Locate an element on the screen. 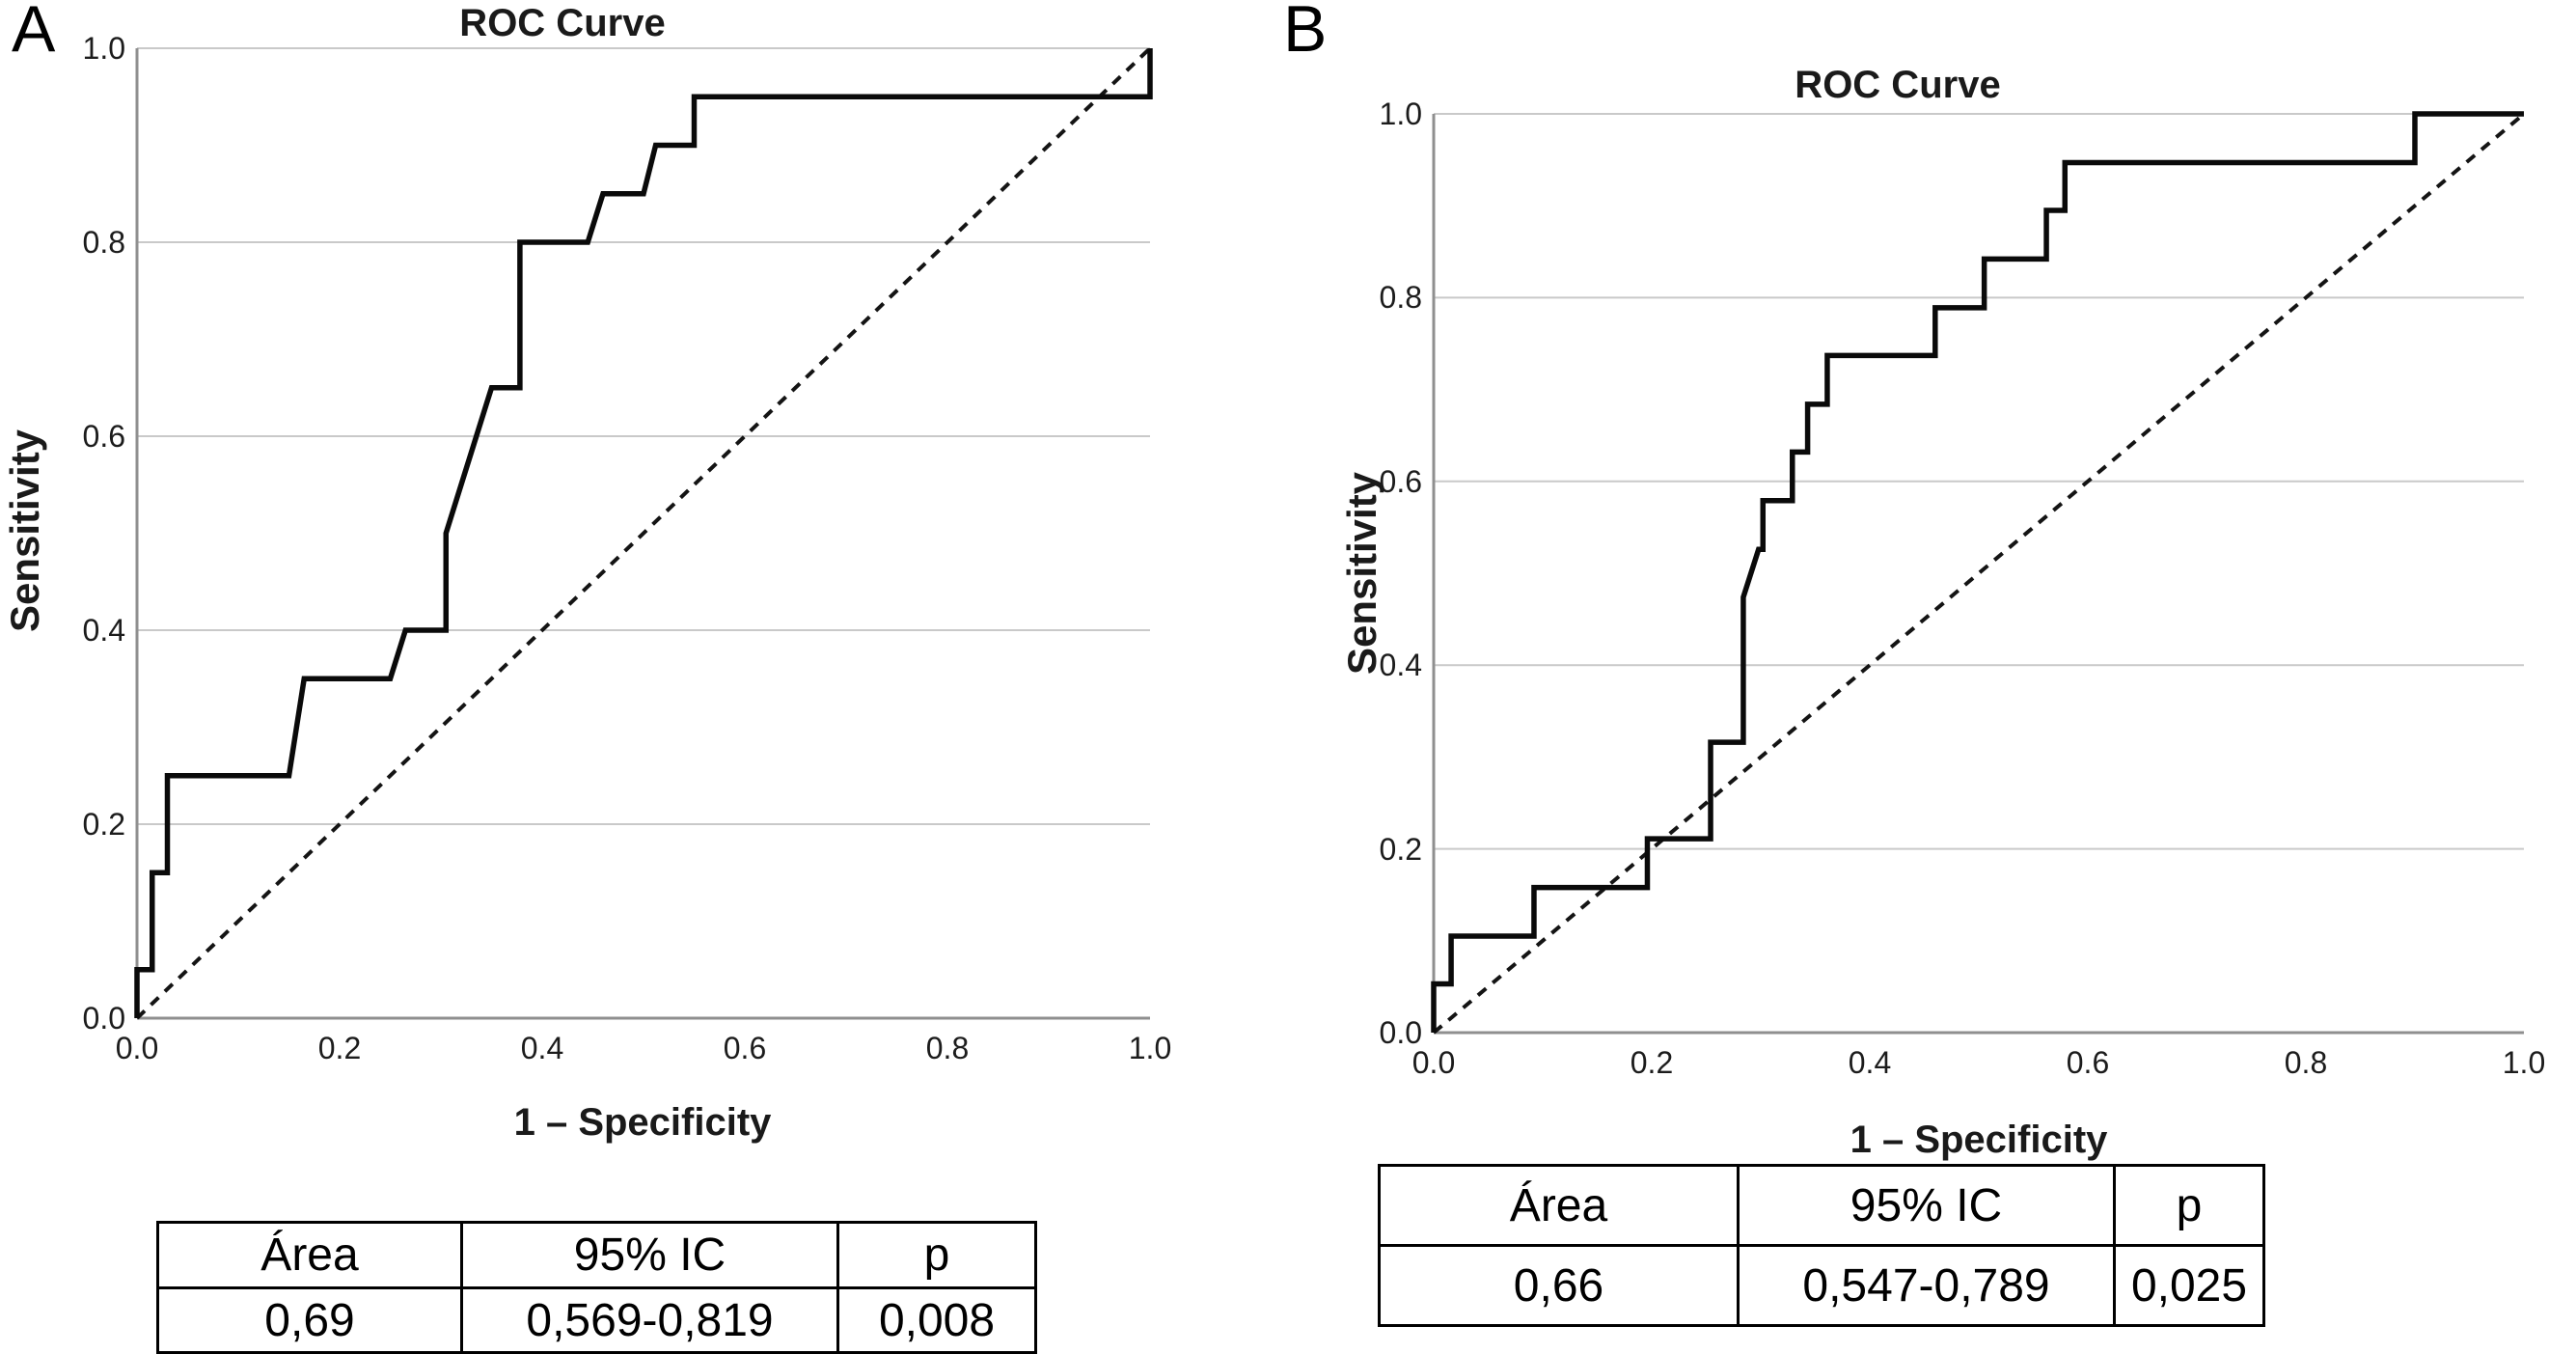  panel-b-table-value-area: 0,66 is located at coordinates (1559, 1285).